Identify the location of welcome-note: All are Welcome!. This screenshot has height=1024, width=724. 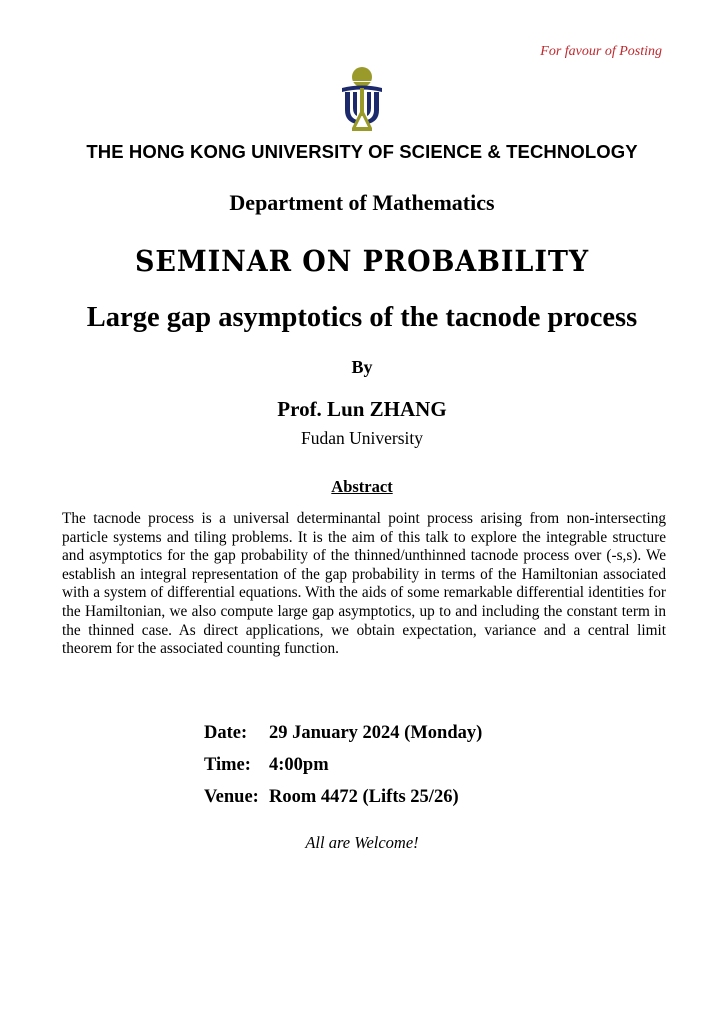
(362, 842).